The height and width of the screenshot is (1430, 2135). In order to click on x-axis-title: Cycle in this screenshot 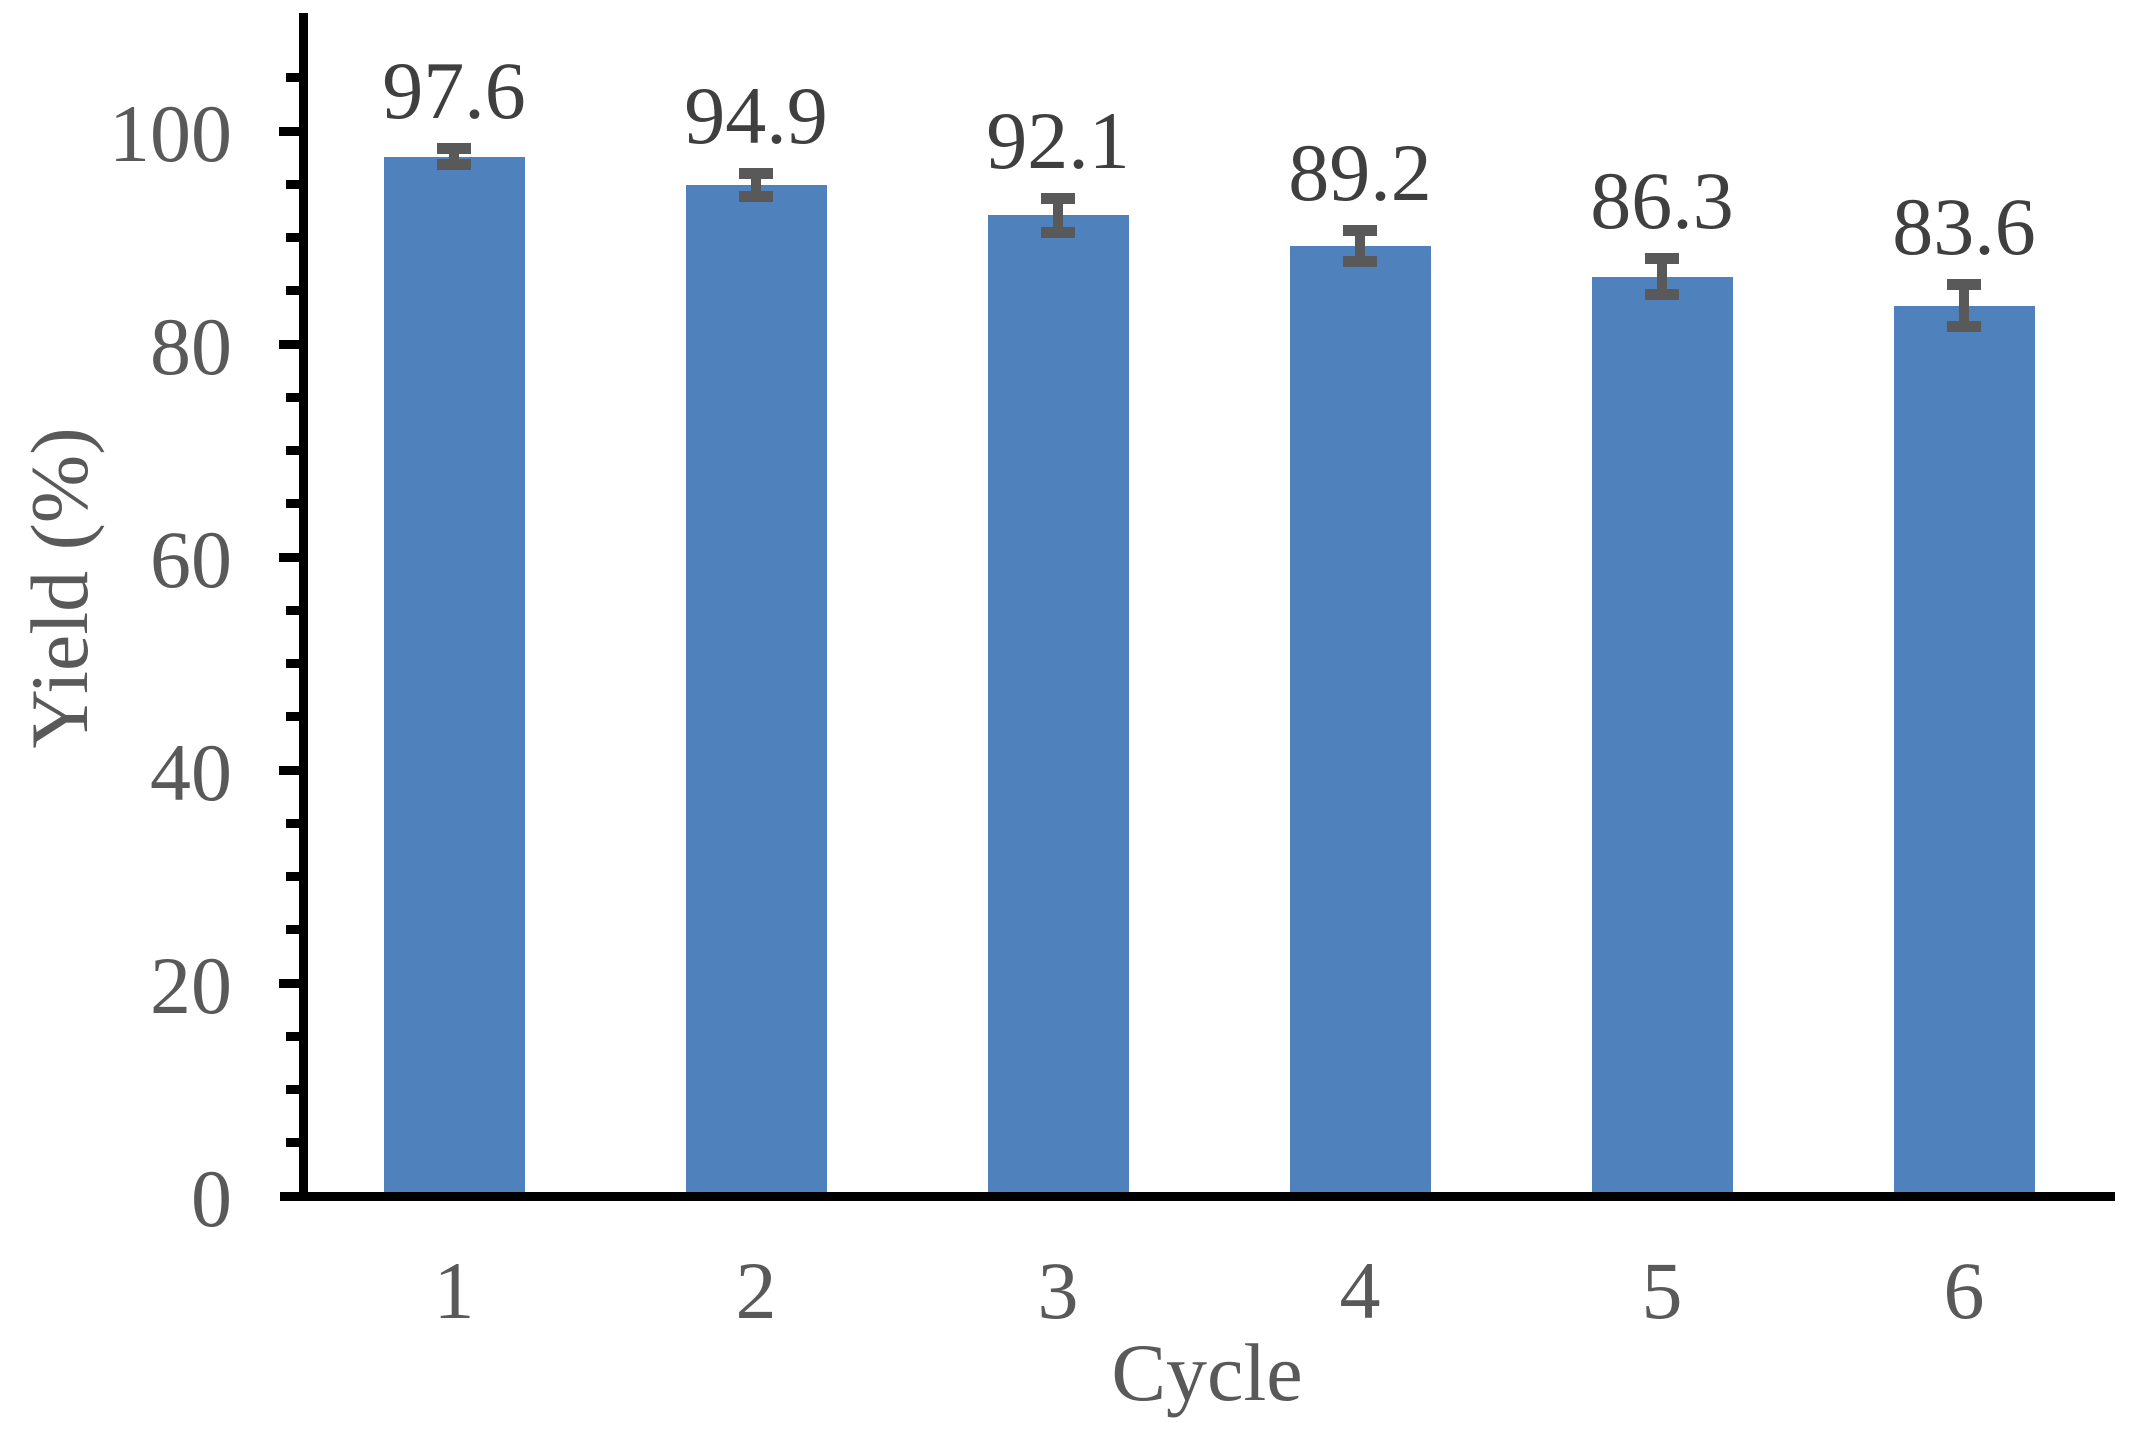, I will do `click(1207, 1372)`.